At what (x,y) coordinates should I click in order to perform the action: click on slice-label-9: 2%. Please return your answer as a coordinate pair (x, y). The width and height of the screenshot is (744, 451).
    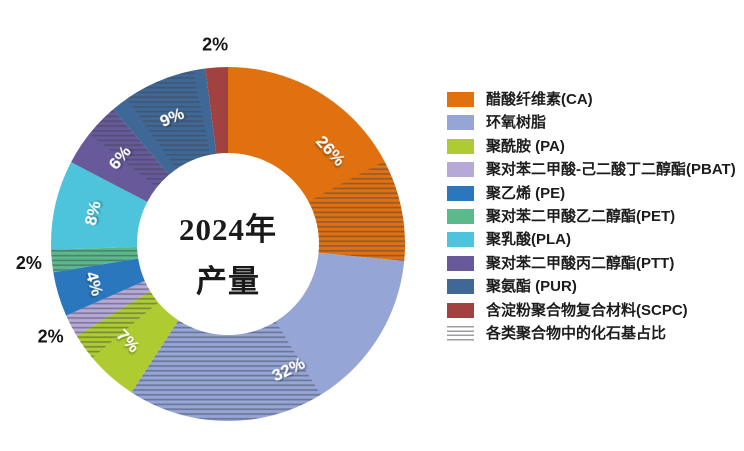
    Looking at the image, I should click on (215, 44).